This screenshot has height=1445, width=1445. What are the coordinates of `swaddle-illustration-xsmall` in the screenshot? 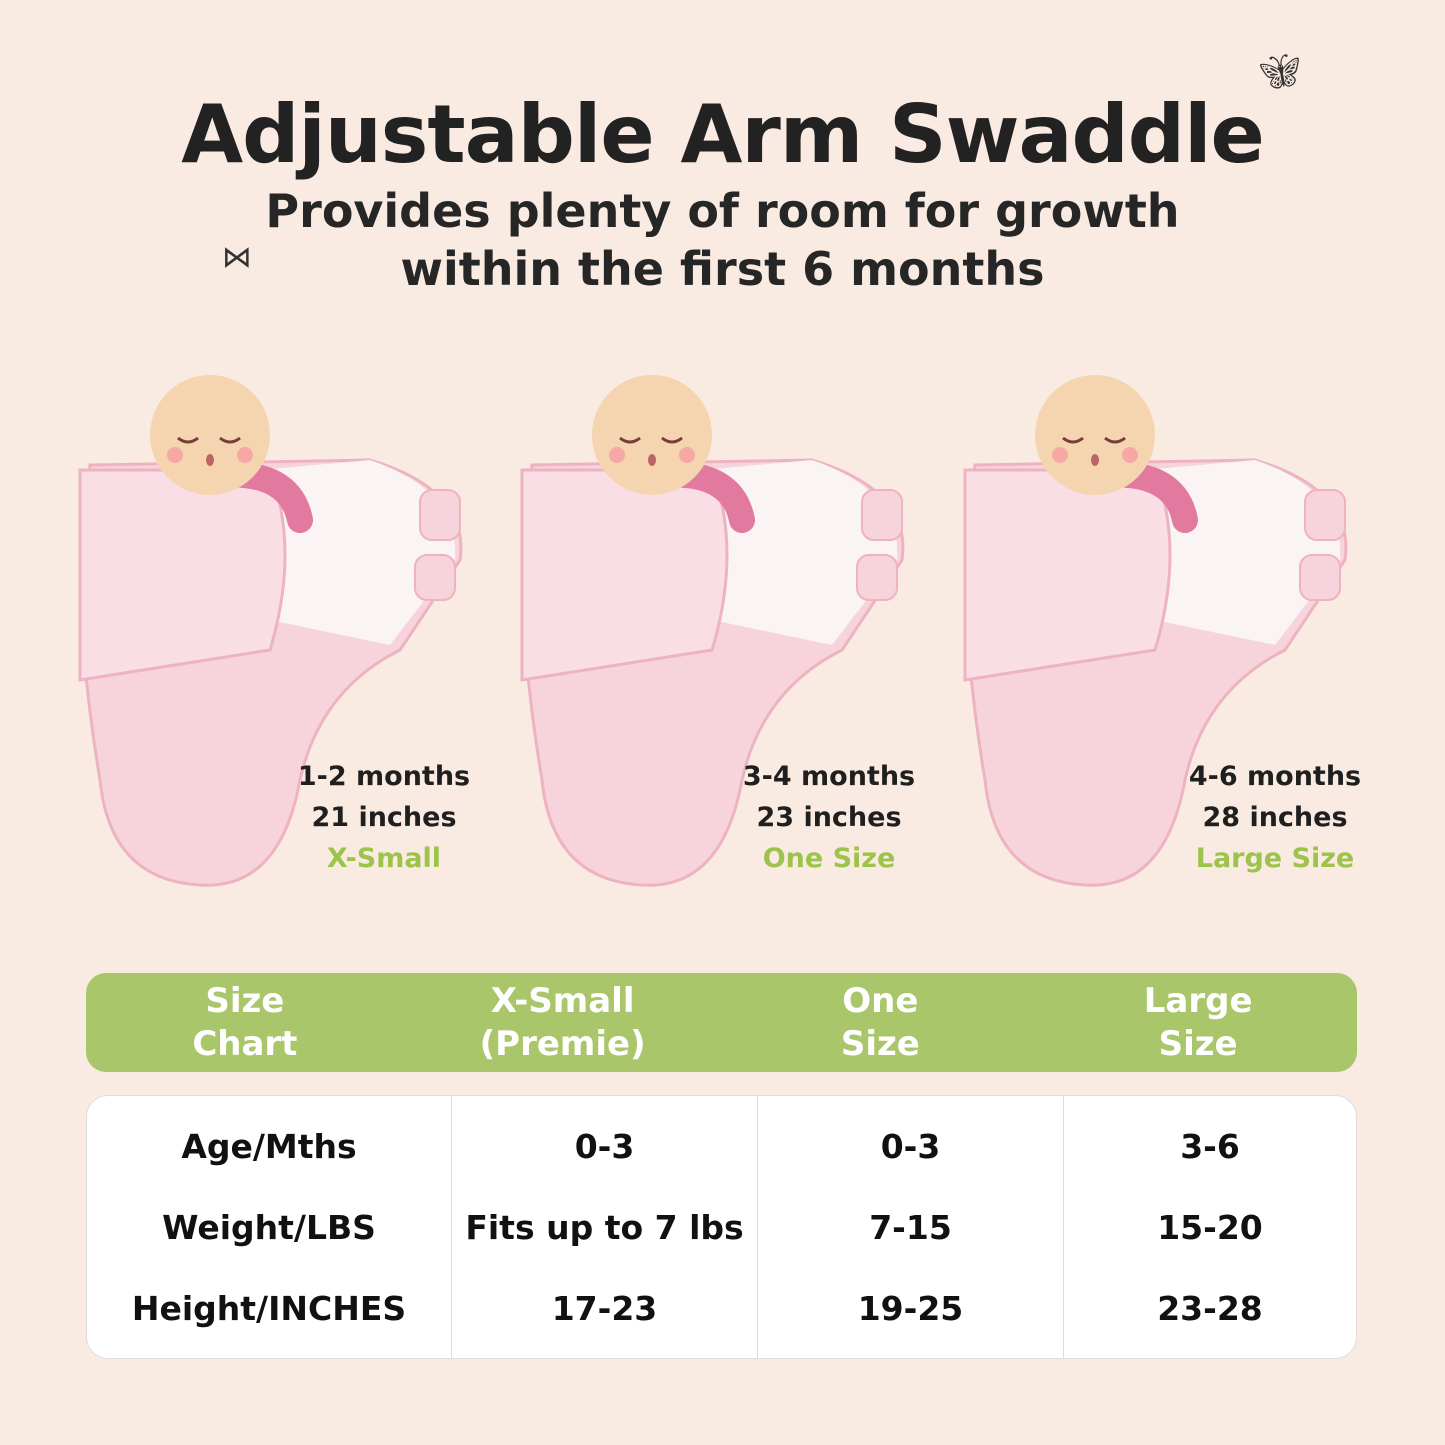 It's located at (280, 630).